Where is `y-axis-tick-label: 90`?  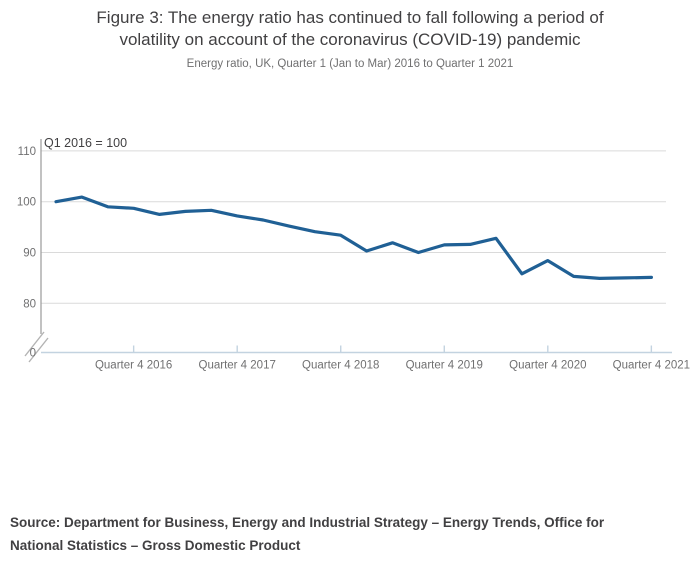 y-axis-tick-label: 90 is located at coordinates (29, 254).